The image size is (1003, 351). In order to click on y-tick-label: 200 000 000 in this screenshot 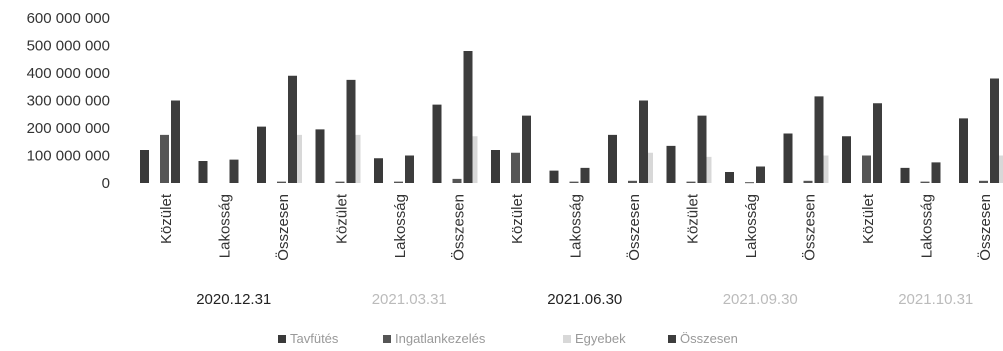, I will do `click(68, 128)`.